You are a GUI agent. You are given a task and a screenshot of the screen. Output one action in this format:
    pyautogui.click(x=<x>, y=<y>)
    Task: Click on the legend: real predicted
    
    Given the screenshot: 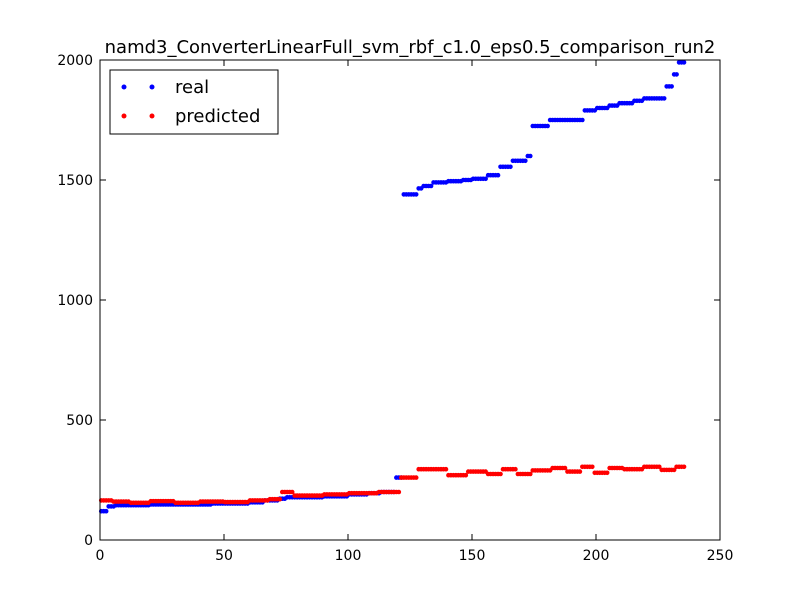 What is the action you would take?
    pyautogui.click(x=194, y=102)
    